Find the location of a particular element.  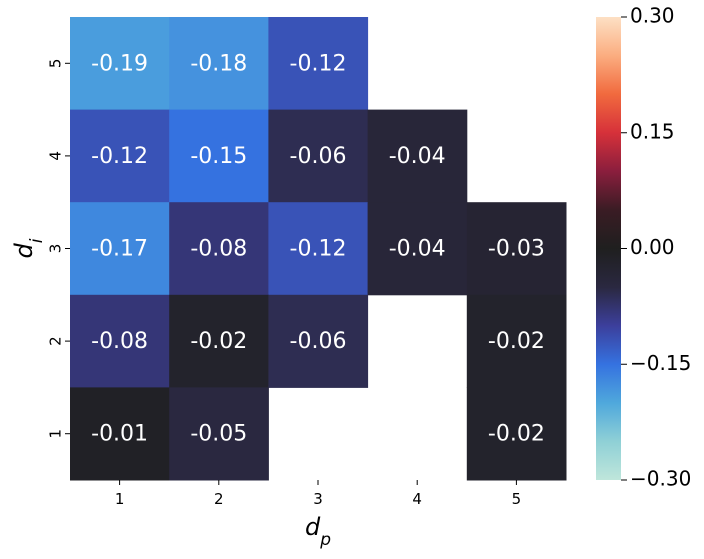

heatmap-cell-label: -0.15 is located at coordinates (218, 156).